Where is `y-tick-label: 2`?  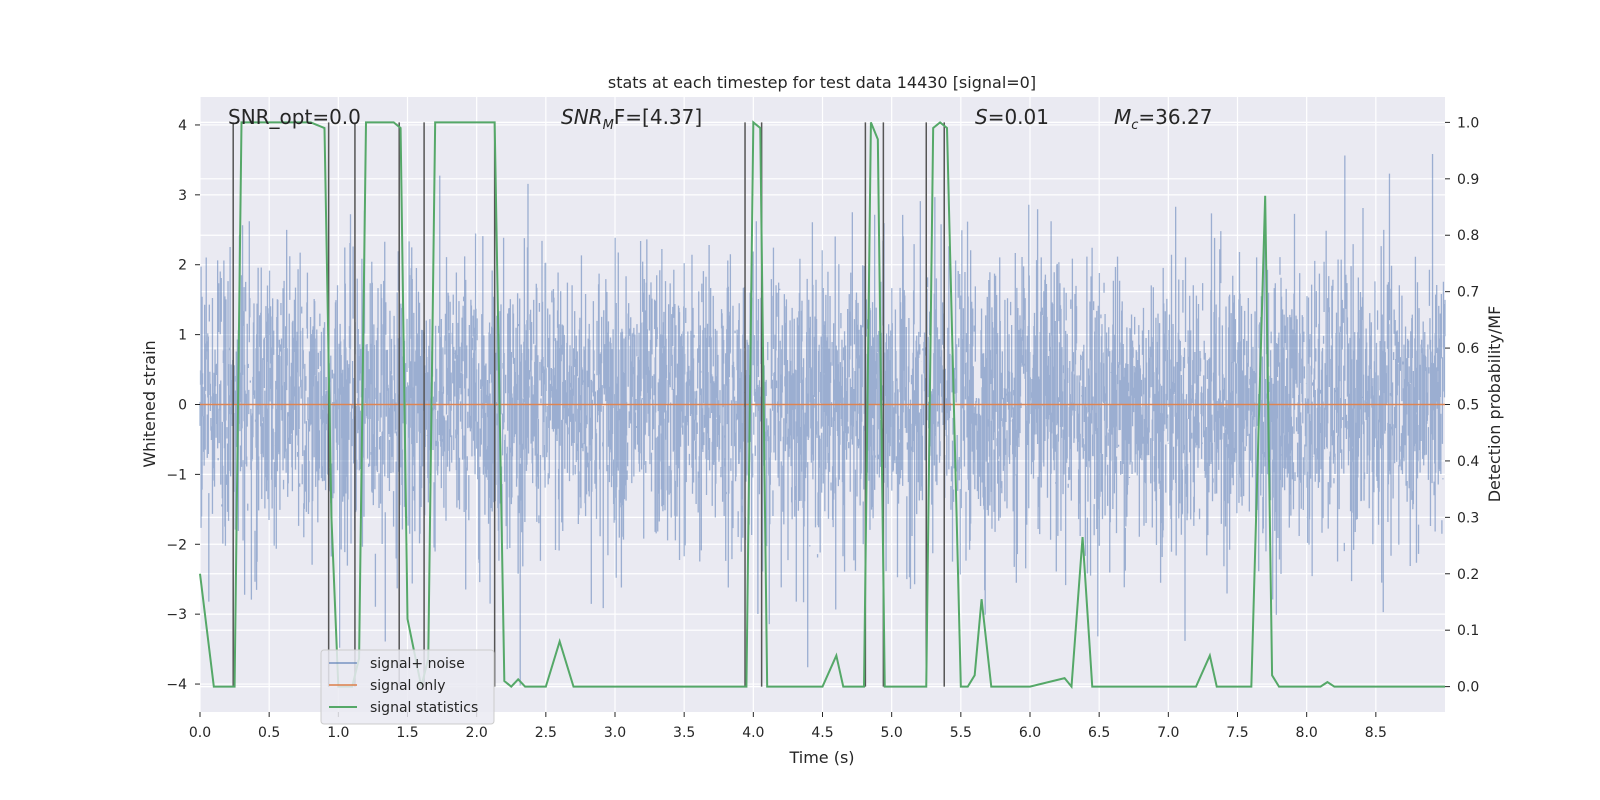
y-tick-label: 2 is located at coordinates (182, 266).